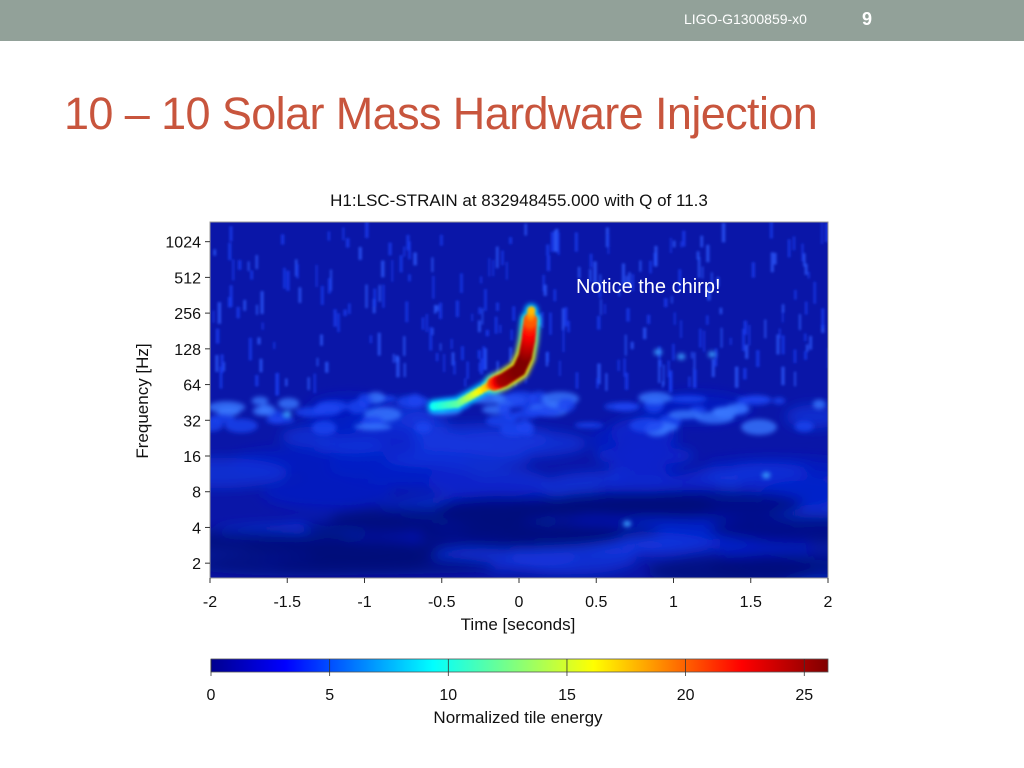 The image size is (1024, 768). Describe the element at coordinates (187, 278) in the screenshot. I see `y-tick-label: 512` at that location.